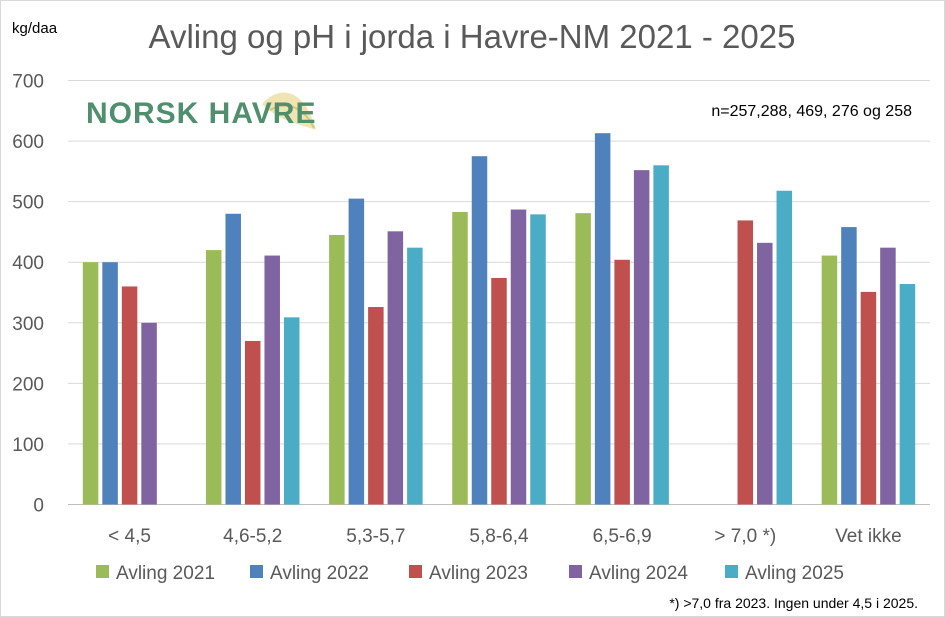 This screenshot has height=617, width=945. Describe the element at coordinates (28, 203) in the screenshot. I see `y-tick-label: 500` at that location.